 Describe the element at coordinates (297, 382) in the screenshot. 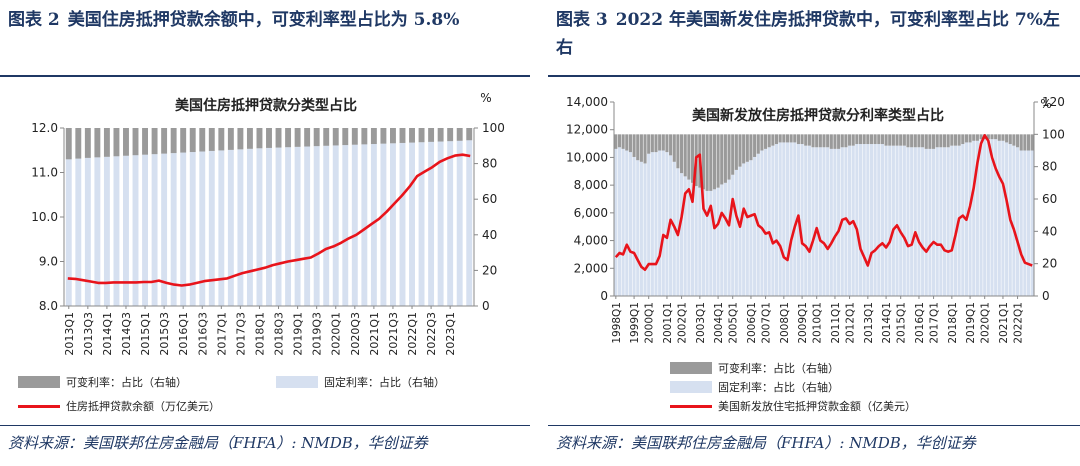

I see `legend-swatch-fixed` at that location.